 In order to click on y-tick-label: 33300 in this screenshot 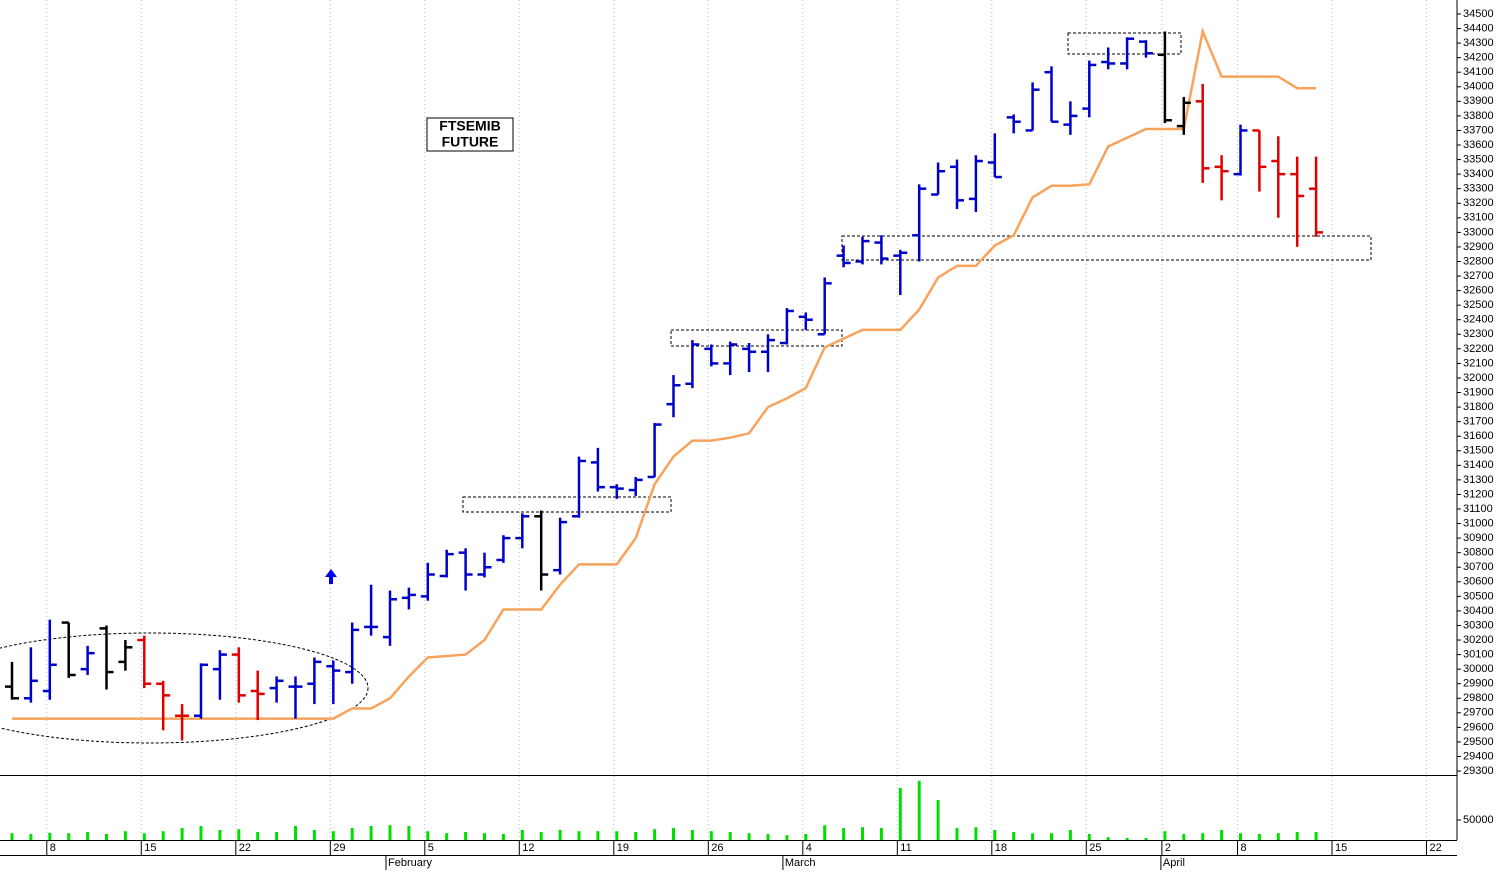, I will do `click(1478, 189)`.